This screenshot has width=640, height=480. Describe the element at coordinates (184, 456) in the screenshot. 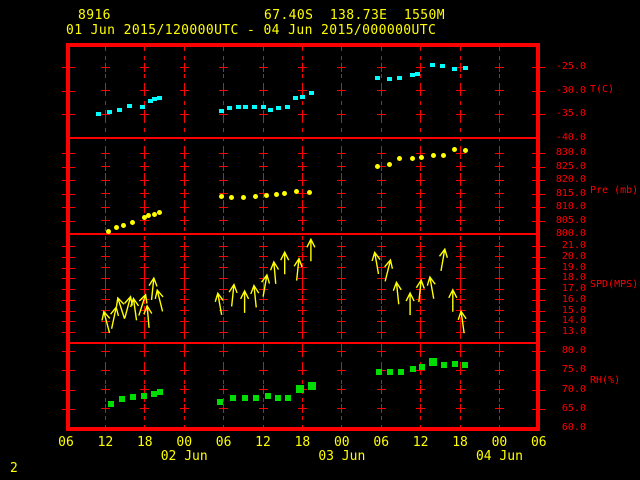

I see `x-axis-day-label: 02 Jun` at that location.